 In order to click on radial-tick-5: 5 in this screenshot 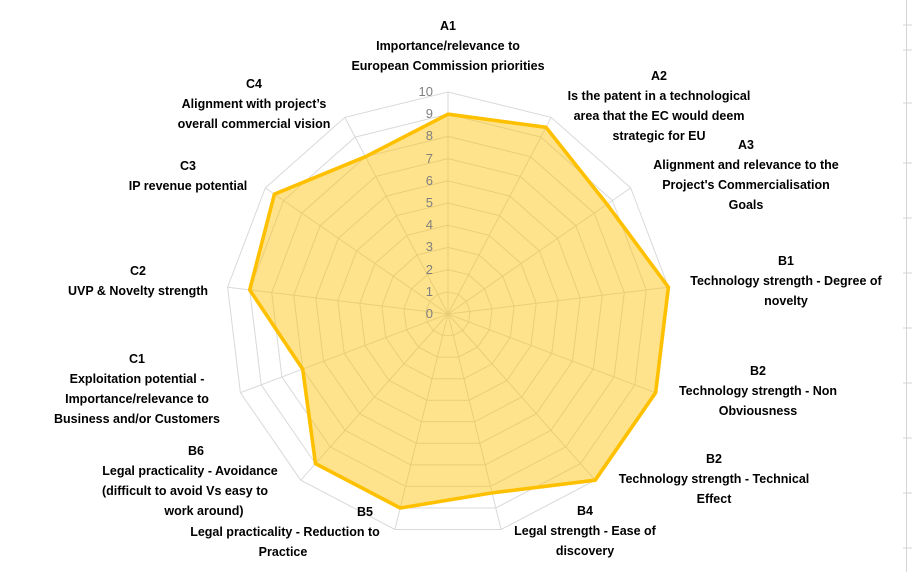, I will do `click(429, 202)`.